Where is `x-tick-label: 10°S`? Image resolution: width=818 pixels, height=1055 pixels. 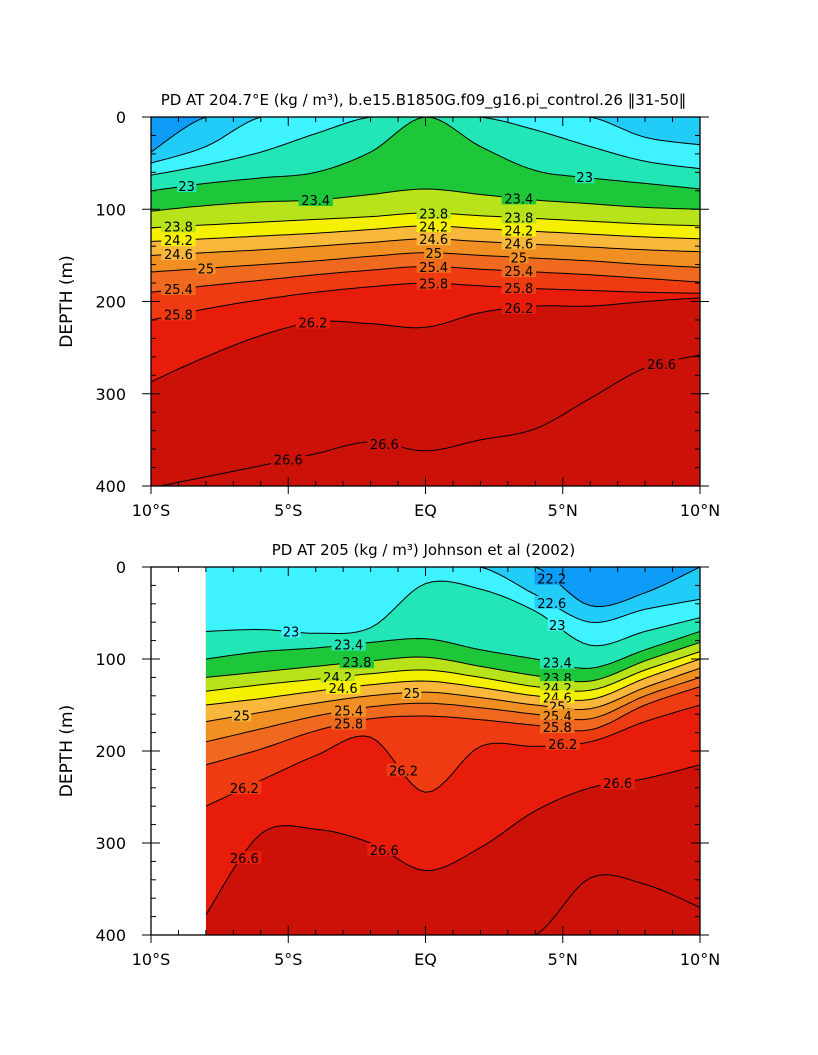
x-tick-label: 10°S is located at coordinates (151, 510).